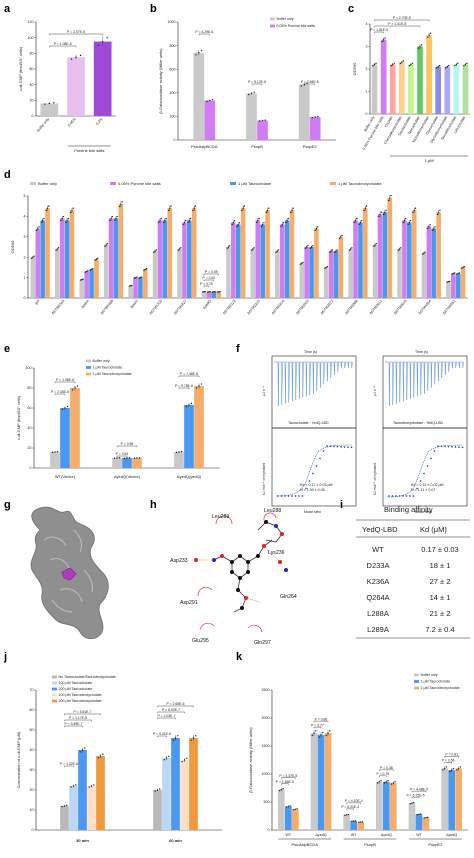 This screenshot has height=858, width=474. I want to click on y-tick-label: 80, so click(32, 54).